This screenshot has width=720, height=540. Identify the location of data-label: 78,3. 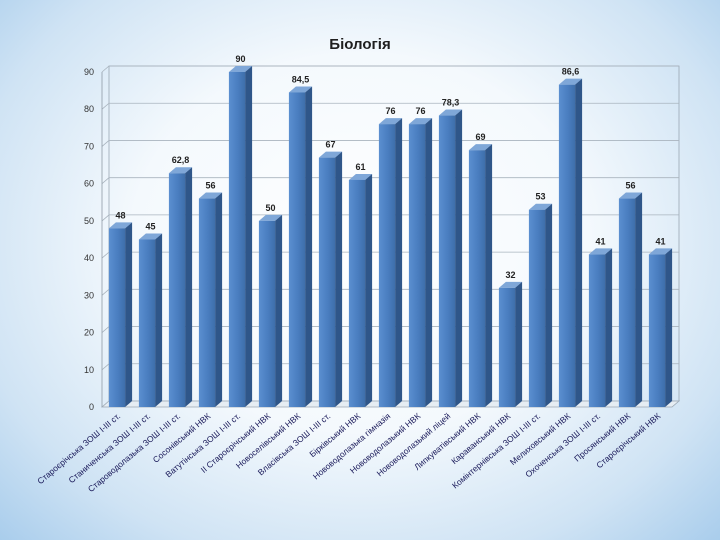
(451, 103).